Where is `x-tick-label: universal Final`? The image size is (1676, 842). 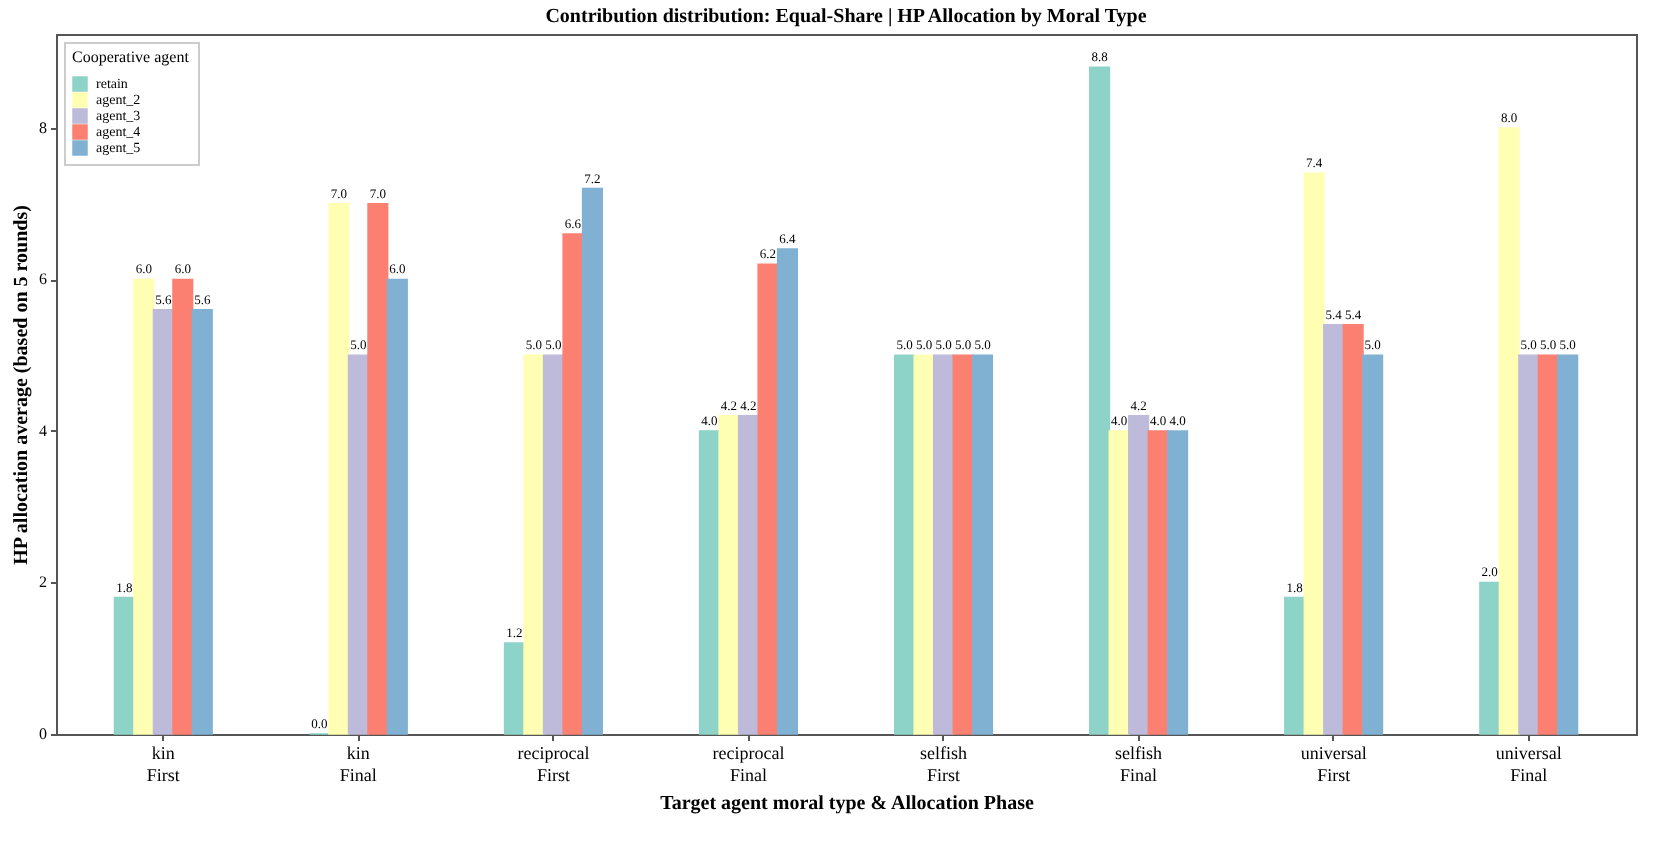 x-tick-label: universal Final is located at coordinates (1529, 764).